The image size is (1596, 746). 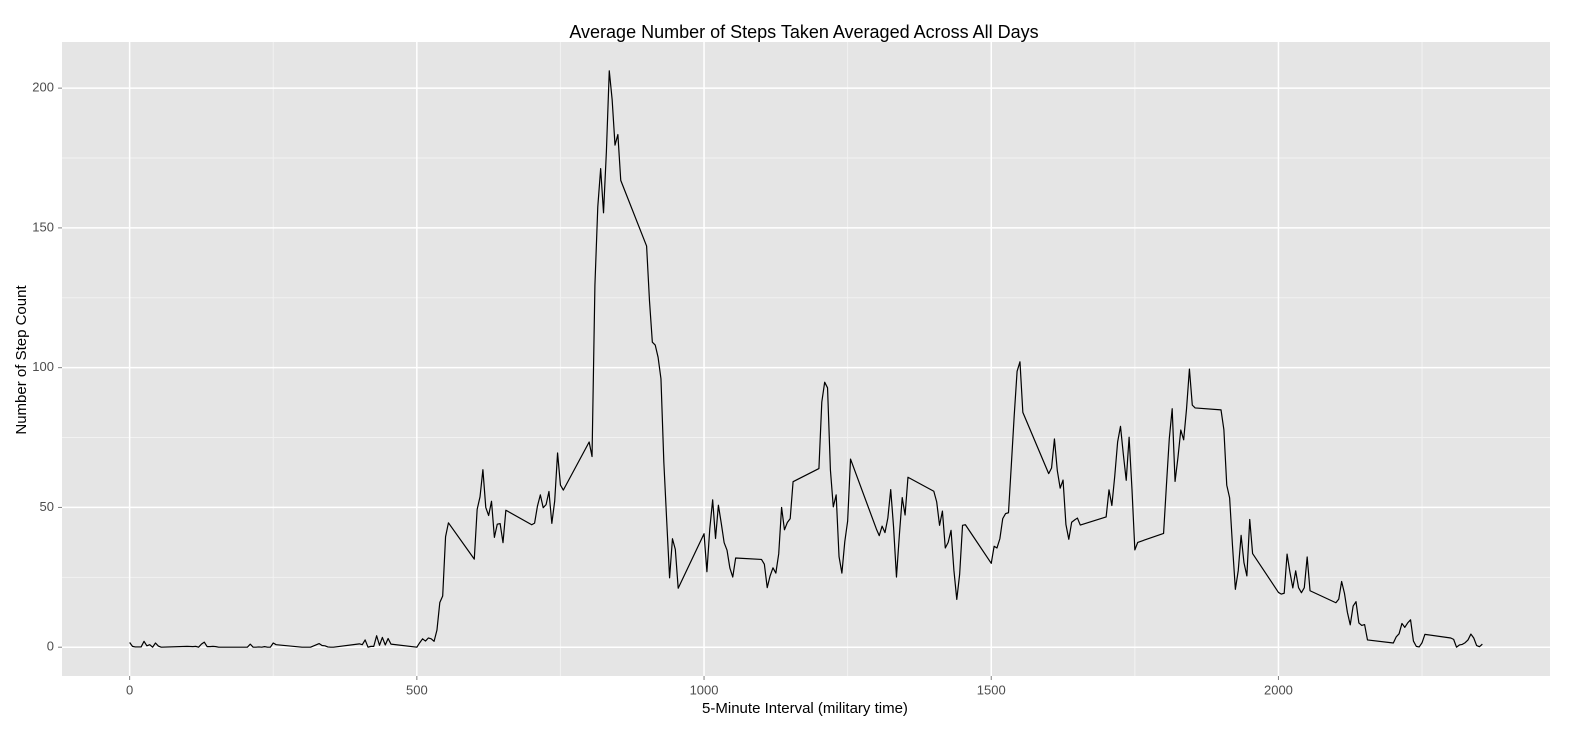 I want to click on y-tick-label: 150, so click(x=43, y=226).